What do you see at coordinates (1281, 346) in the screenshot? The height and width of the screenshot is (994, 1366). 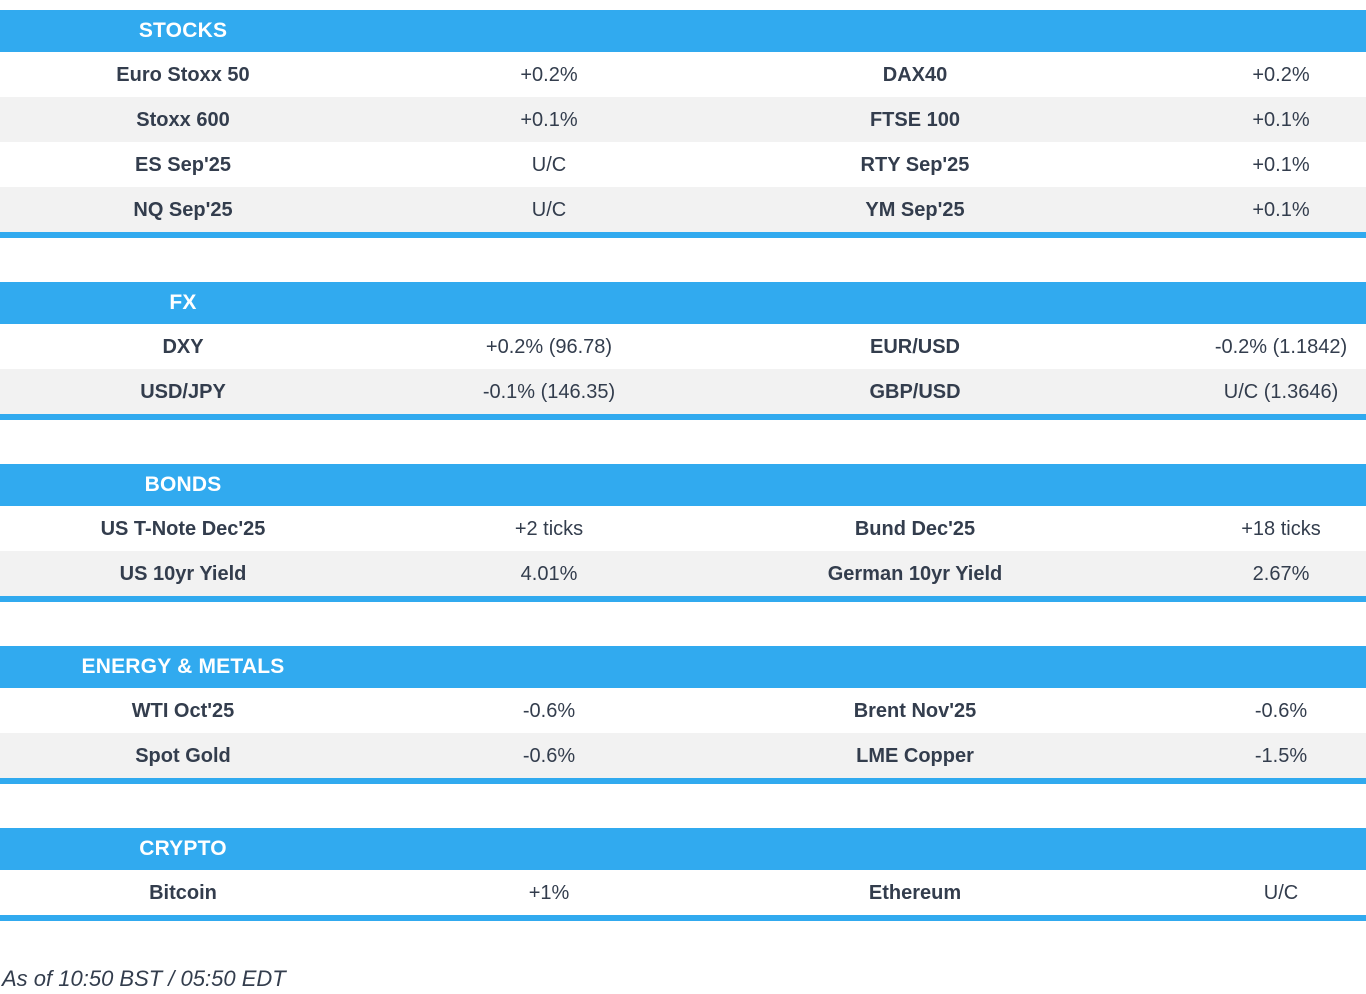 I see `instrument-change: -0.2% (1.1842)` at bounding box center [1281, 346].